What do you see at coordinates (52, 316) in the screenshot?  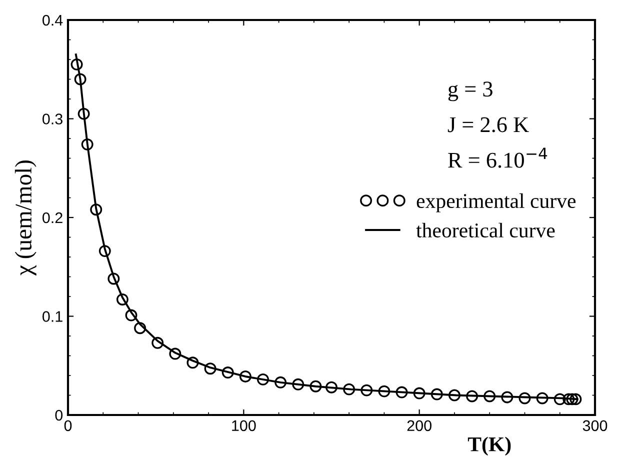 I see `y-tick-label: 0.1` at bounding box center [52, 316].